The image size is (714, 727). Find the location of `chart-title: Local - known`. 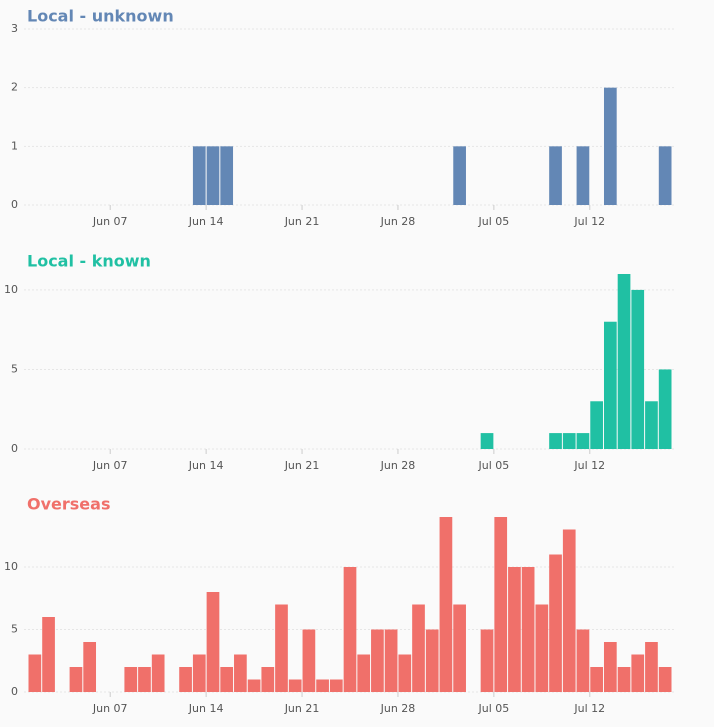

chart-title: Local - known is located at coordinates (89, 261).